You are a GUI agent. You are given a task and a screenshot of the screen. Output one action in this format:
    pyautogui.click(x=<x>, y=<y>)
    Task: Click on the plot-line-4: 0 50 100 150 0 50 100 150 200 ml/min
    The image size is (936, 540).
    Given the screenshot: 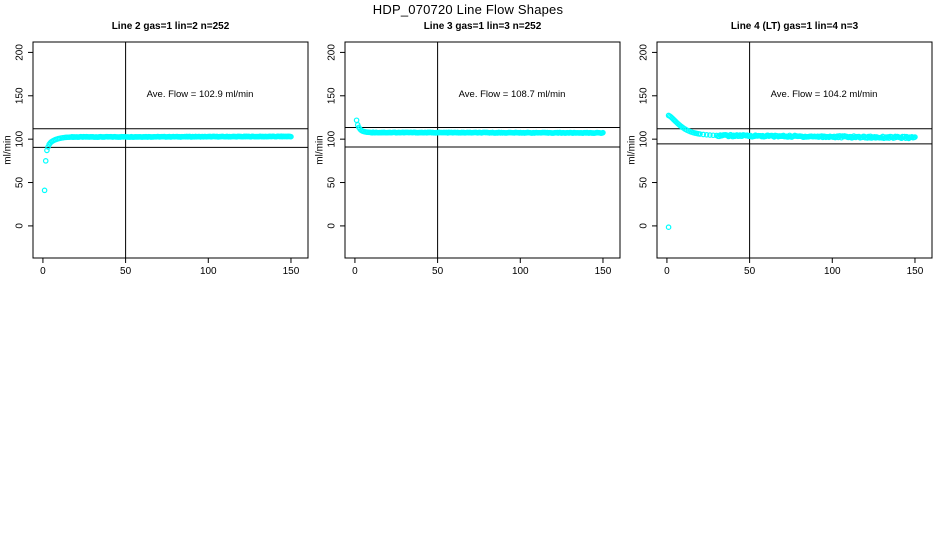 What is the action you would take?
    pyautogui.click(x=780, y=159)
    